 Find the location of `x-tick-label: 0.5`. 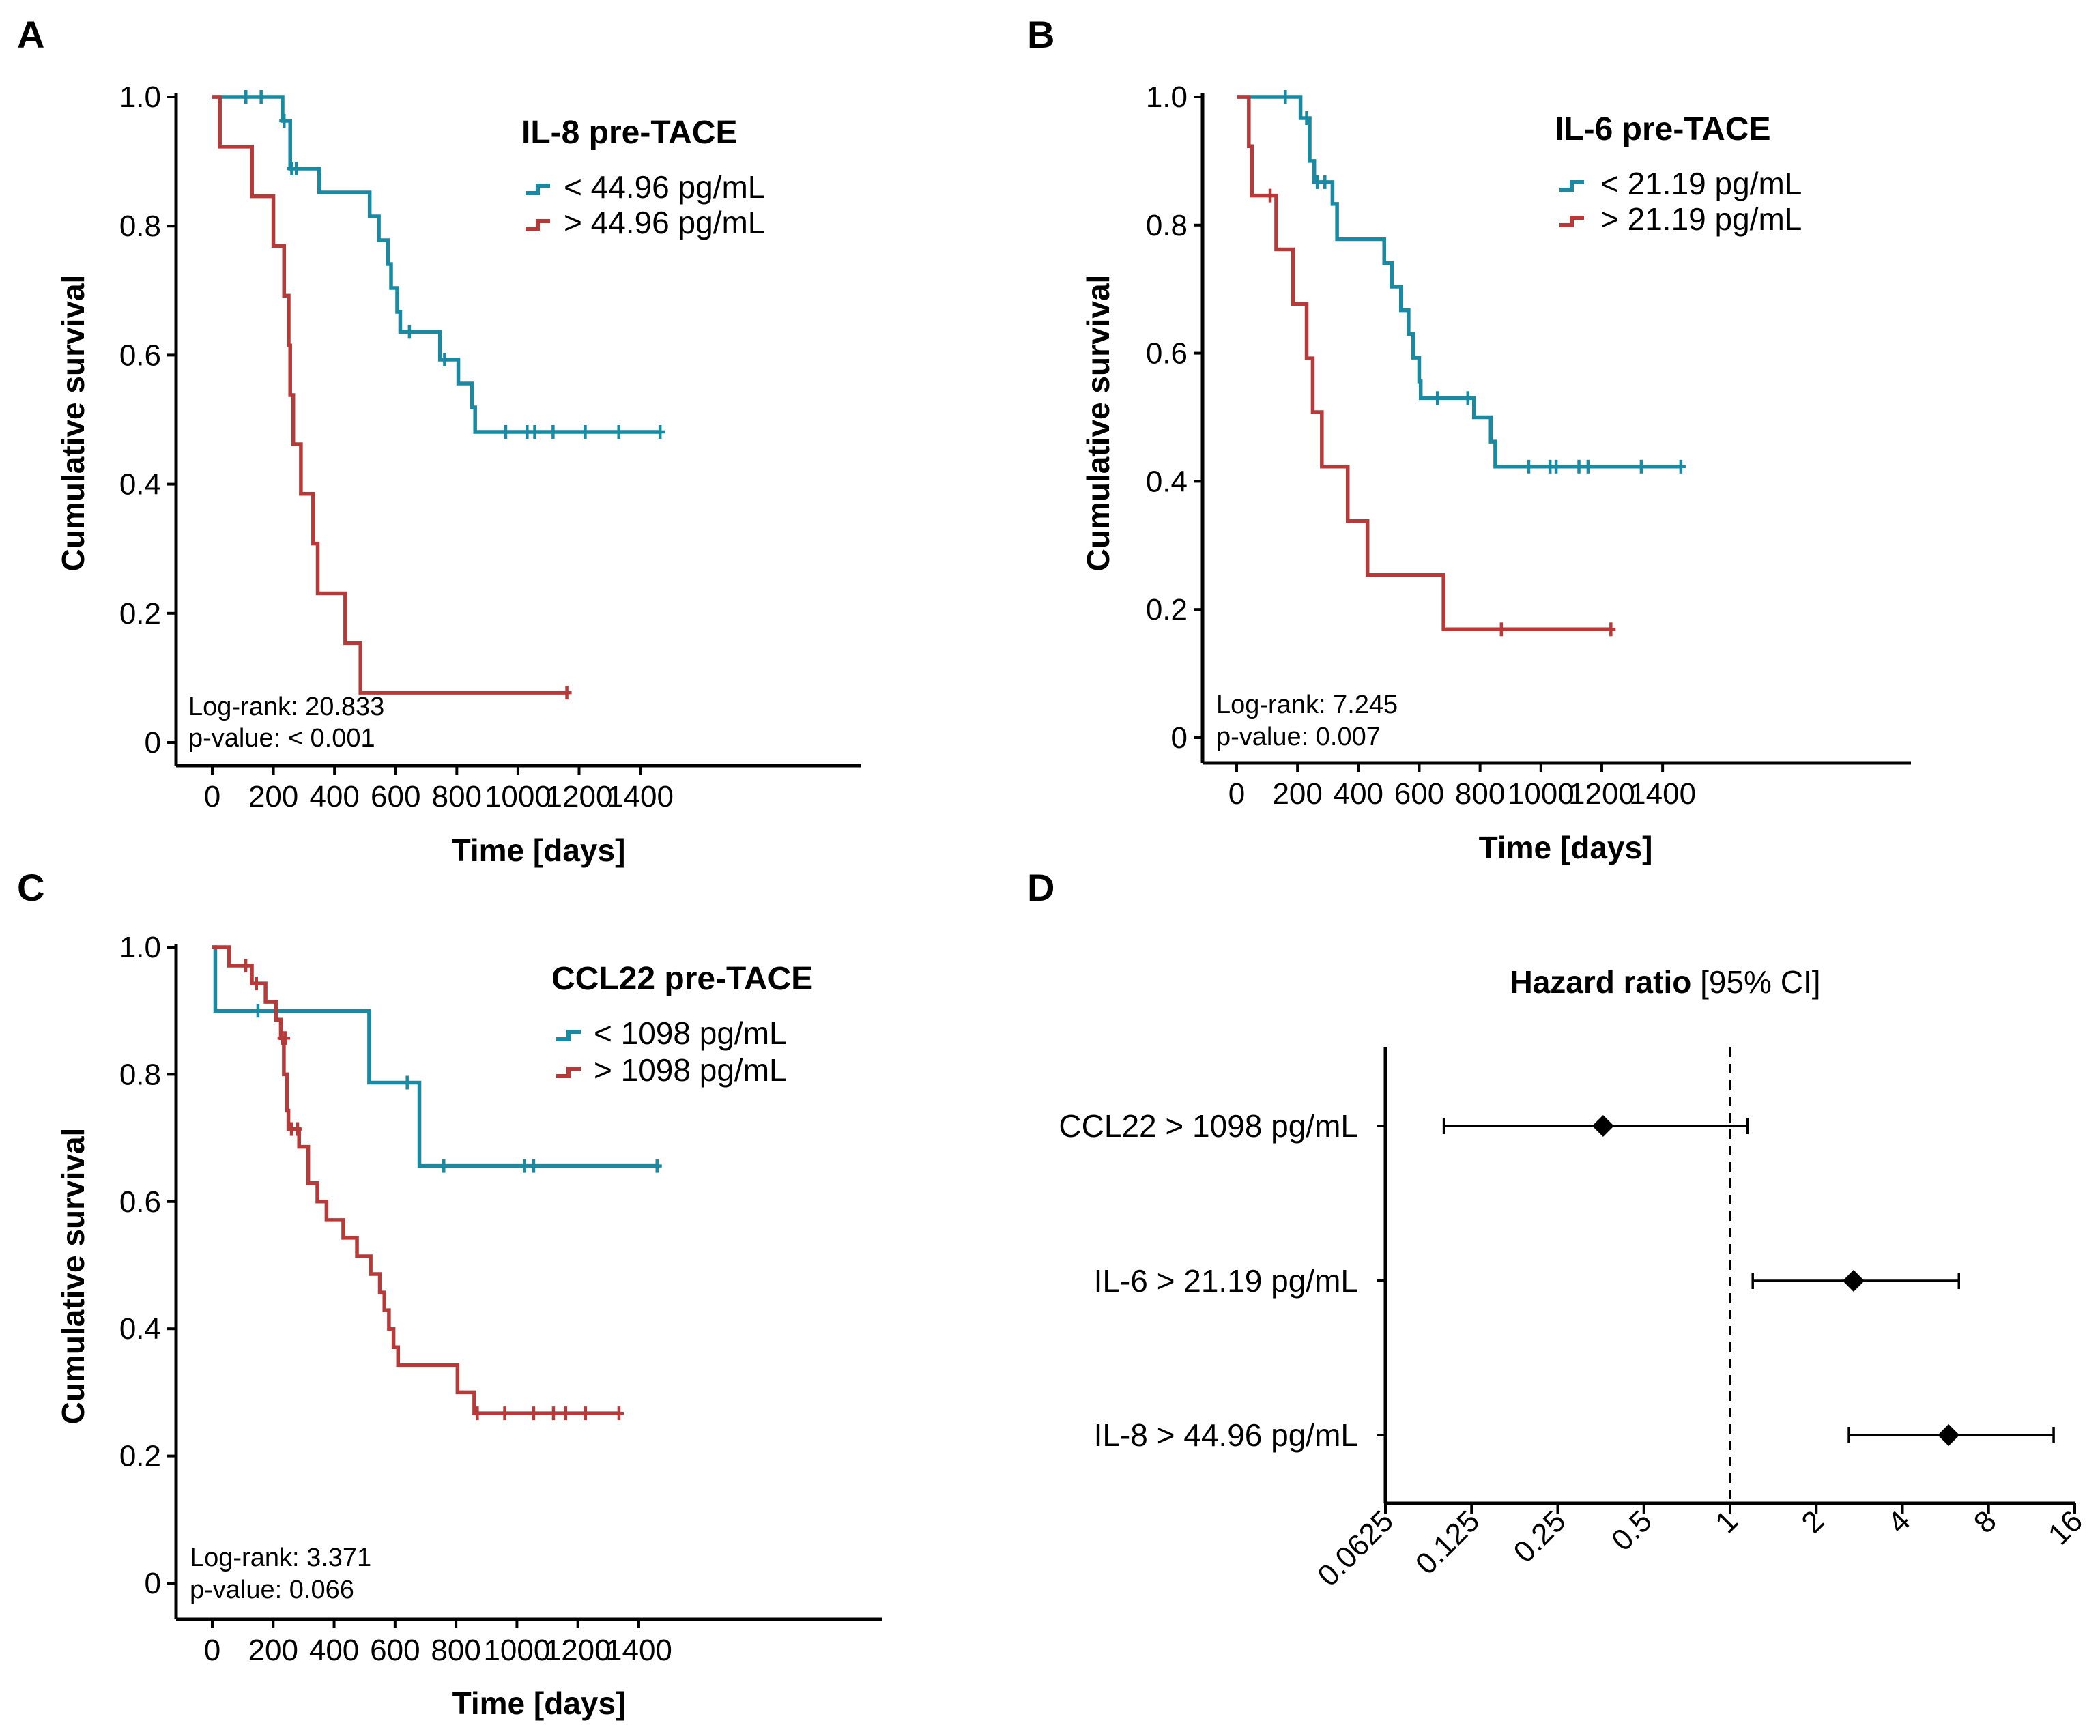

x-tick-label: 0.5 is located at coordinates (1631, 1530).